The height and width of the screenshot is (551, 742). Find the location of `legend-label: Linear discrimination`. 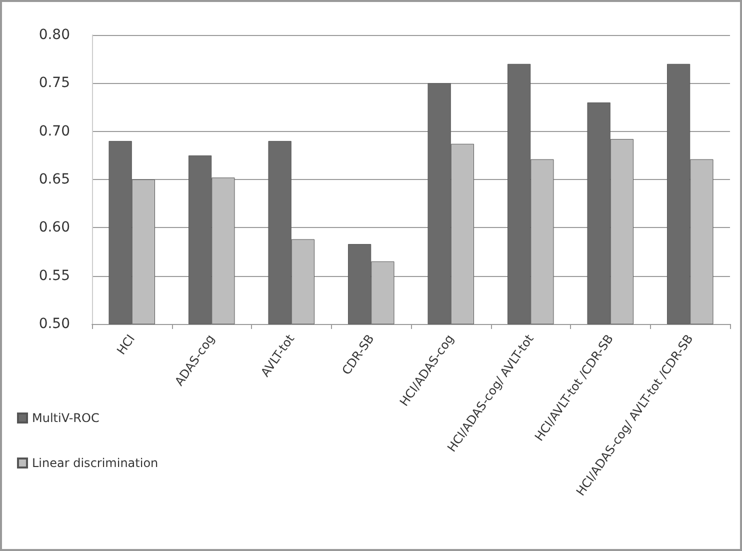

legend-label: Linear discrimination is located at coordinates (95, 463).